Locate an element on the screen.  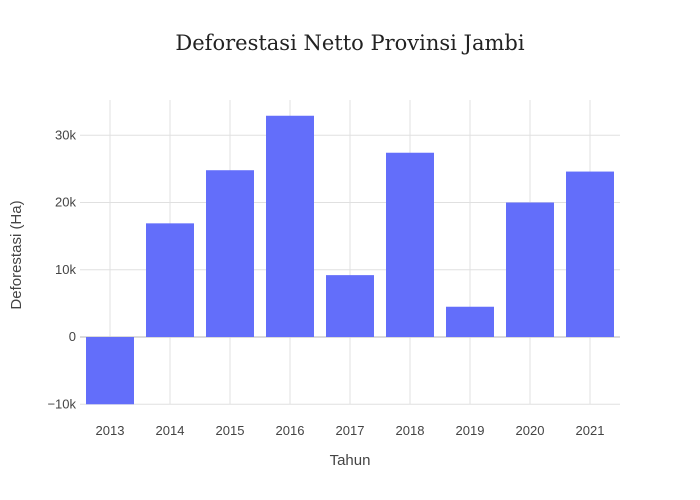
bar-2013 is located at coordinates (110, 371).